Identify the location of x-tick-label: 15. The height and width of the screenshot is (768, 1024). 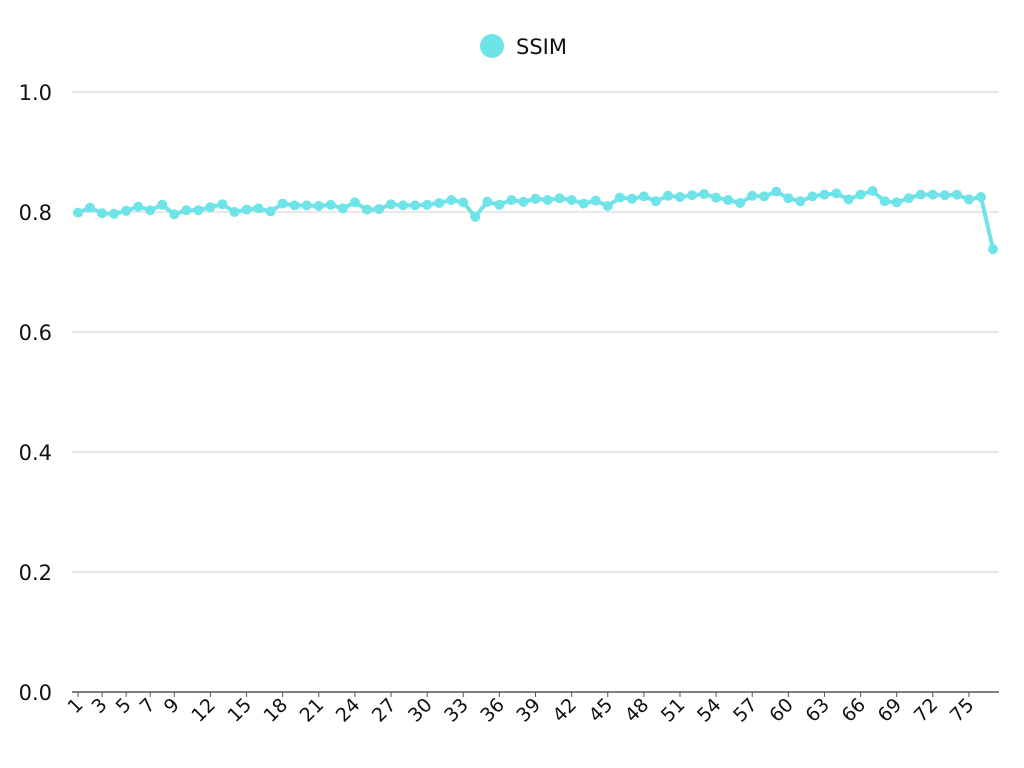
(239, 710).